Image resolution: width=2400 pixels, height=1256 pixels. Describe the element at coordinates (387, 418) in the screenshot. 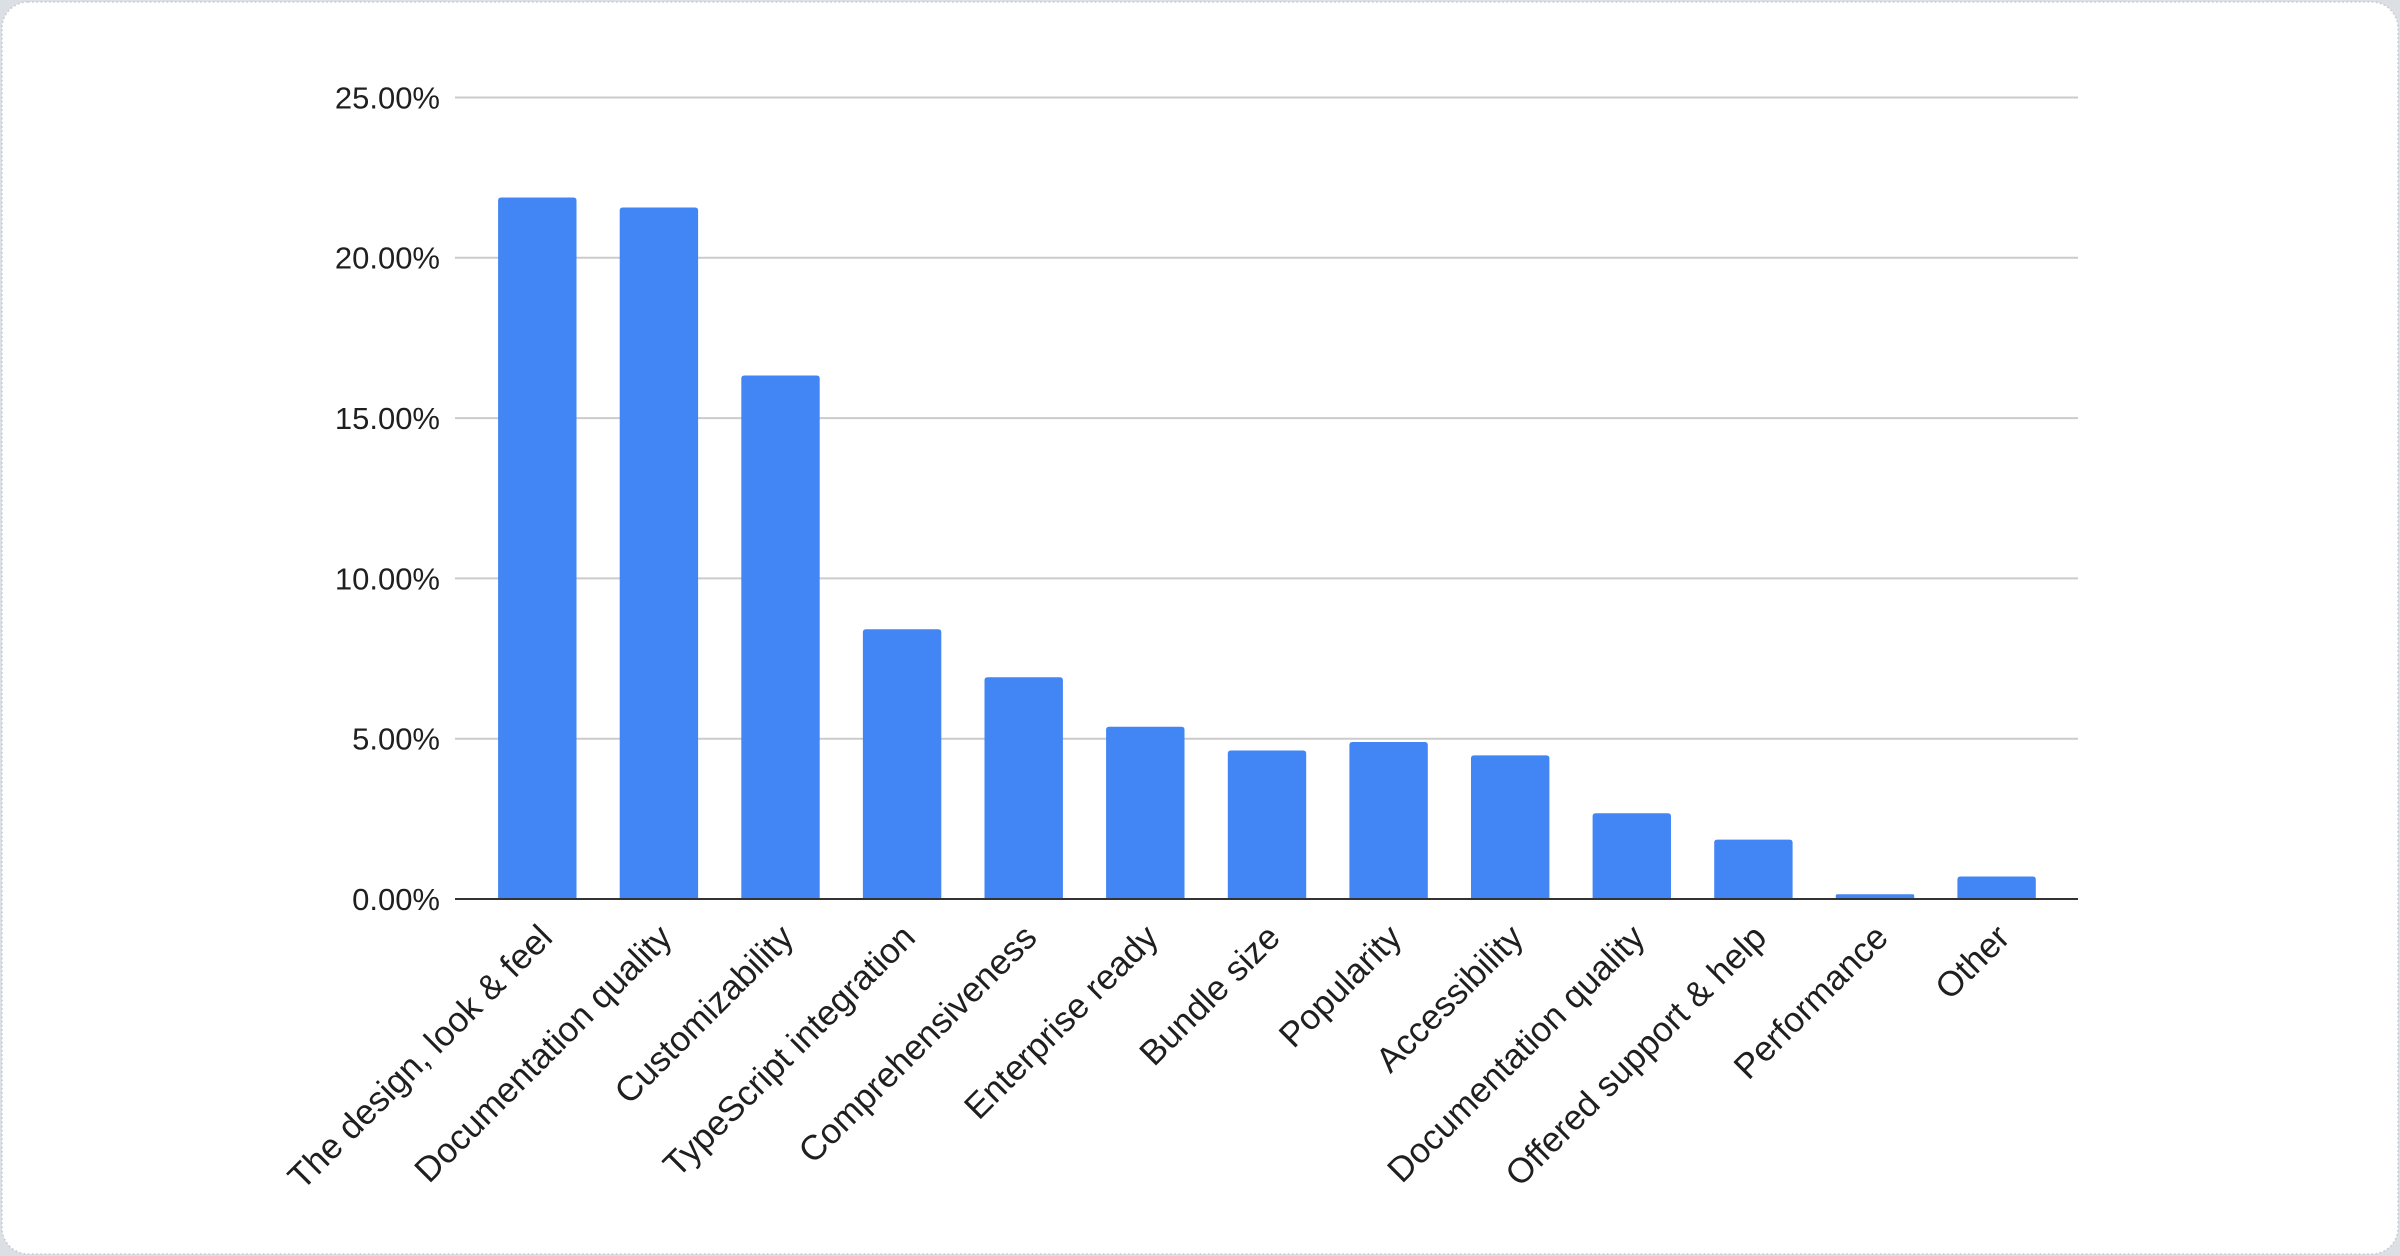

I see `svg-text: 15.00%` at that location.